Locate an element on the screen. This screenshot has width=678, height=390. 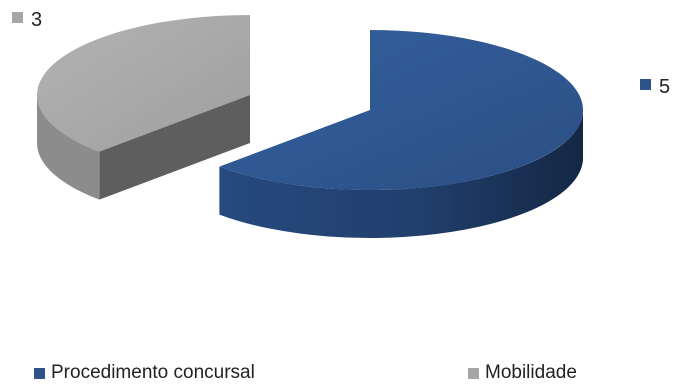
chart-legend: Procedimento concursal Mobilidade is located at coordinates (339, 376).